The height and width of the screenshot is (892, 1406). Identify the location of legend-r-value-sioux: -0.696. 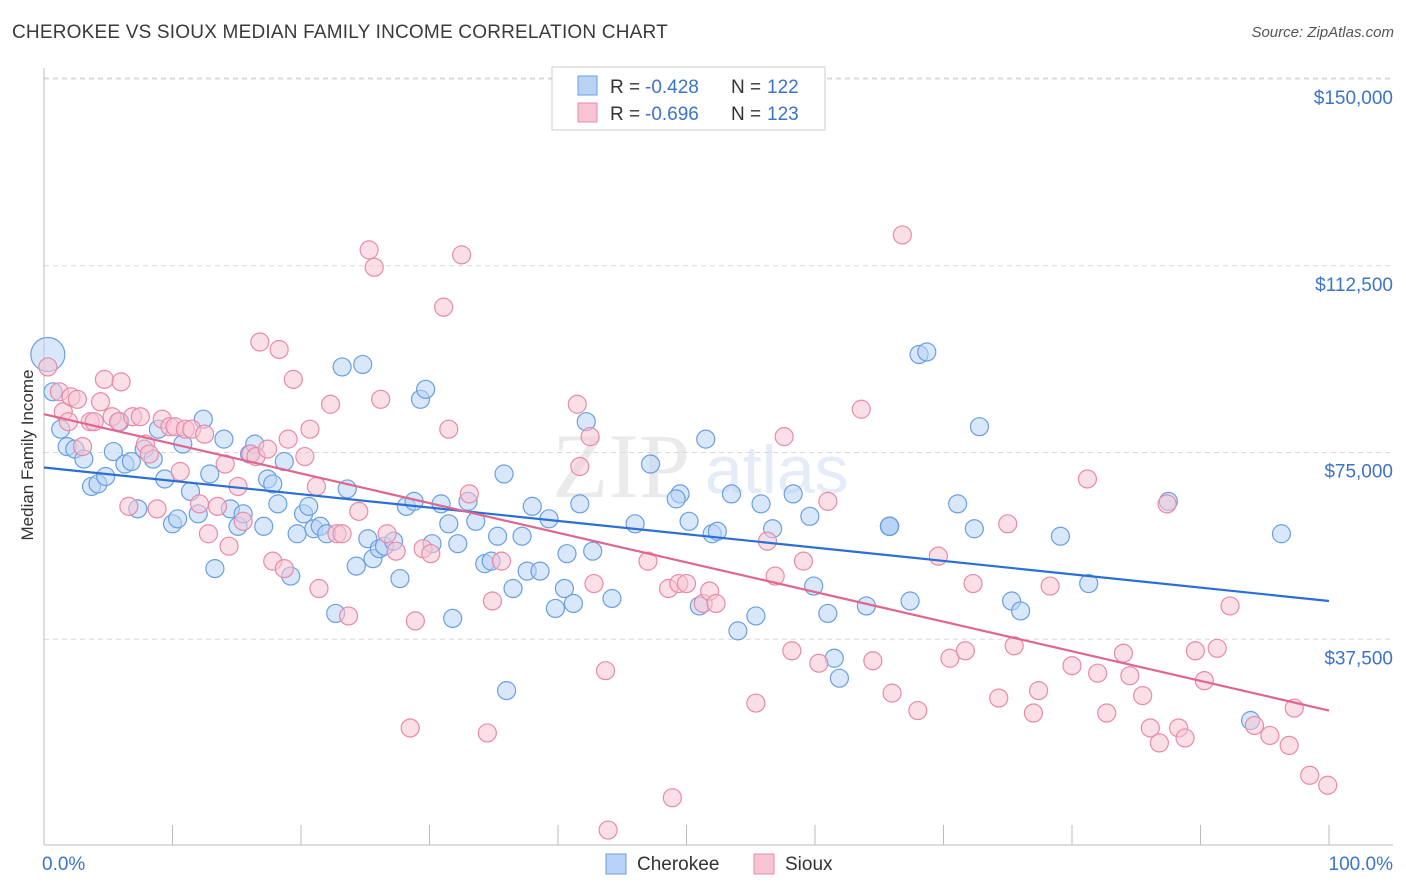
(672, 114).